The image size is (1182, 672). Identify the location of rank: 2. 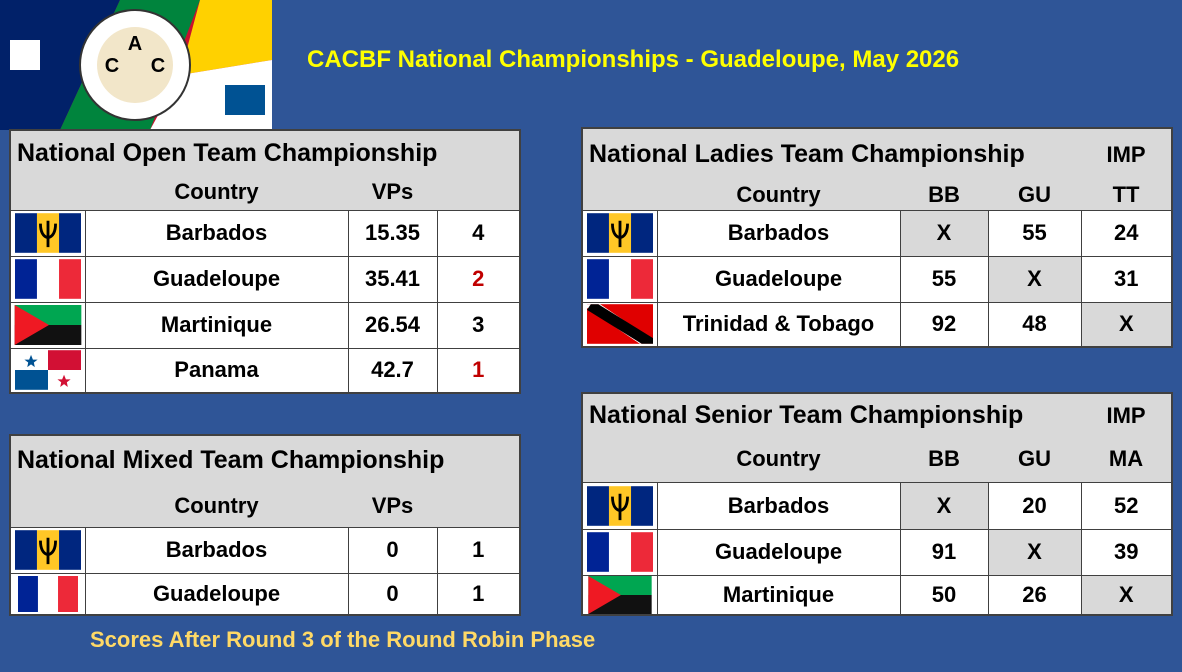
(478, 279).